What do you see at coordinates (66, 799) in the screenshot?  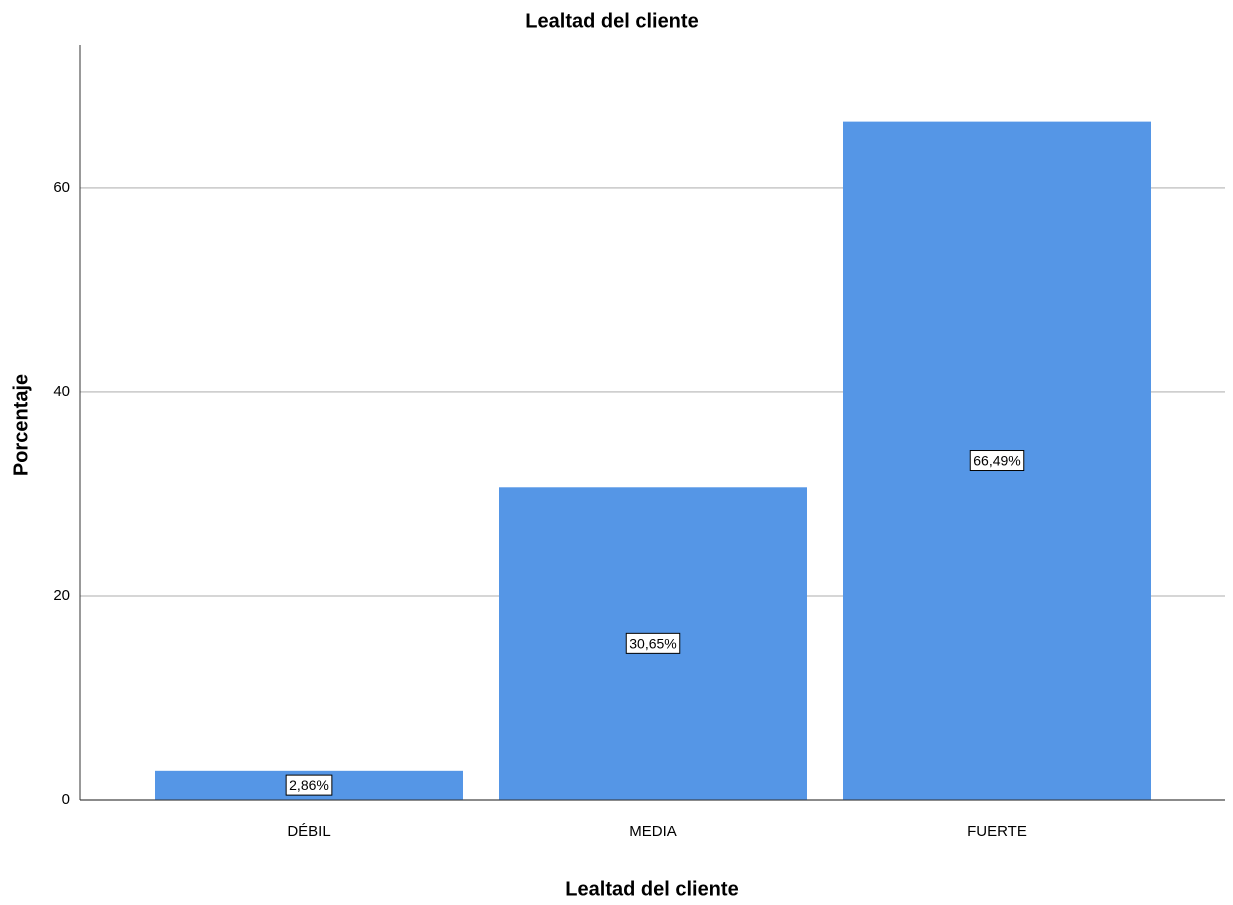 I see `y-tick-label: 0` at bounding box center [66, 799].